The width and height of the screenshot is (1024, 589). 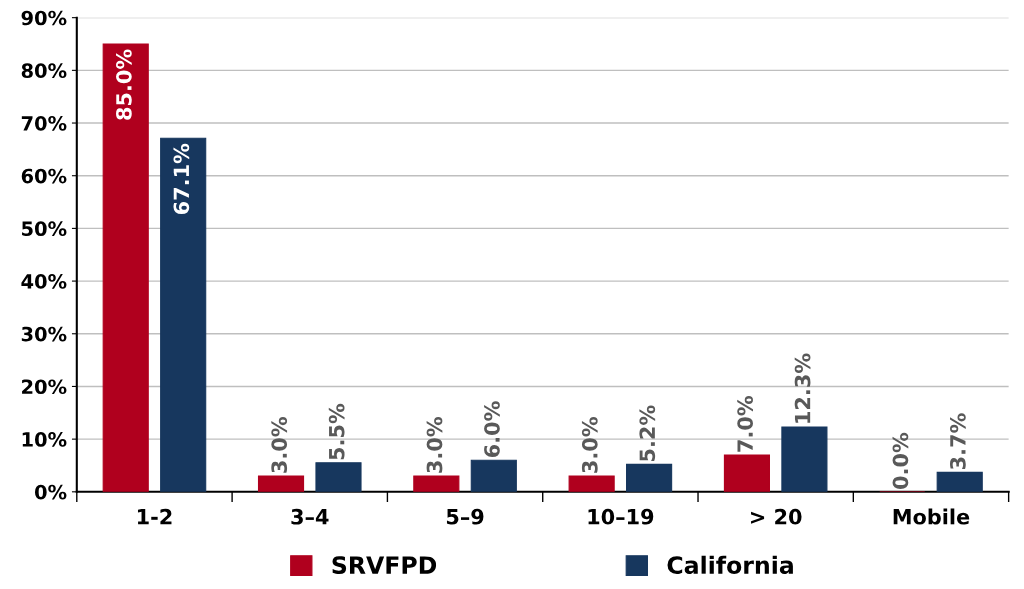 What do you see at coordinates (900, 460) in the screenshot?
I see `data-label: 0.0%` at bounding box center [900, 460].